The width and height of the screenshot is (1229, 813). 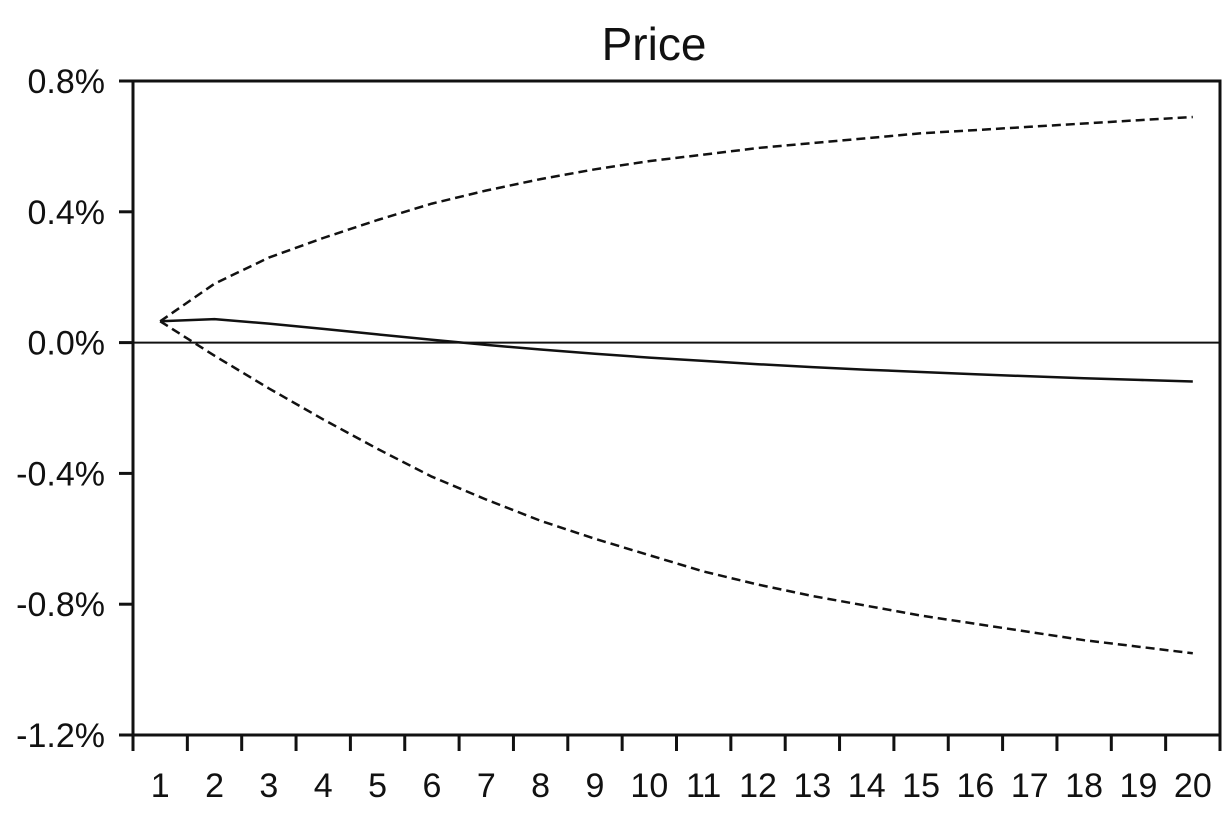 What do you see at coordinates (976, 786) in the screenshot?
I see `x-tick-label: 16` at bounding box center [976, 786].